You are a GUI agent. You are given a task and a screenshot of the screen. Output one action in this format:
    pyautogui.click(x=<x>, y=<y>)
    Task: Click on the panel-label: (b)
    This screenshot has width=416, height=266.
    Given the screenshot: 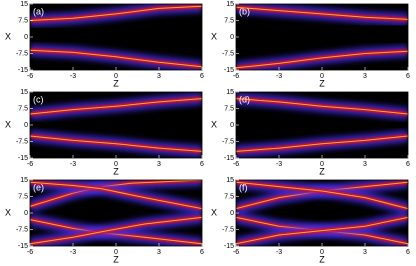 What is the action you would take?
    pyautogui.click(x=244, y=11)
    